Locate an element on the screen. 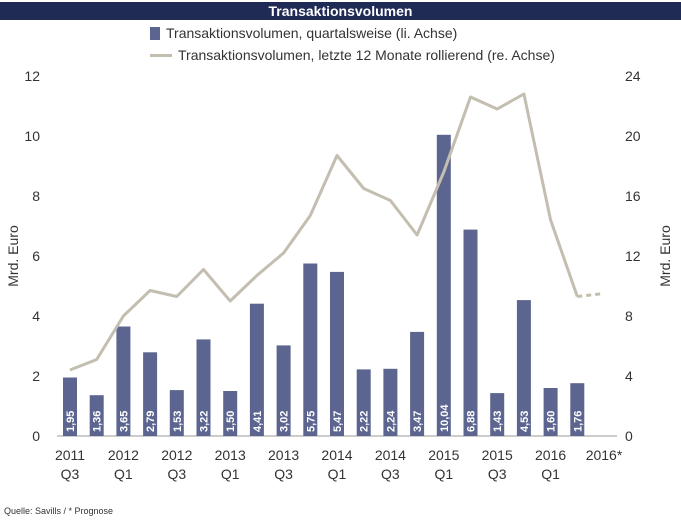  bar-data-label: 1,36 is located at coordinates (98, 421).